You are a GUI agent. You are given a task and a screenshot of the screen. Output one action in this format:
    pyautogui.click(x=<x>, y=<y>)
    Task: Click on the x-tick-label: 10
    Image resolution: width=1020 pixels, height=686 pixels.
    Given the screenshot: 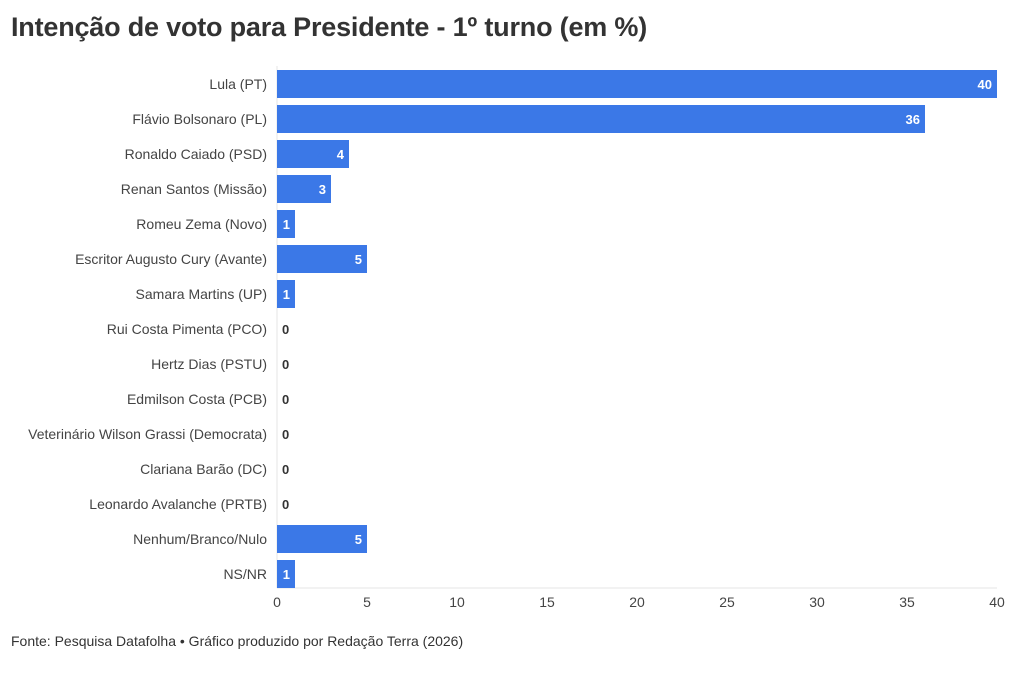 What is the action you would take?
    pyautogui.click(x=457, y=602)
    